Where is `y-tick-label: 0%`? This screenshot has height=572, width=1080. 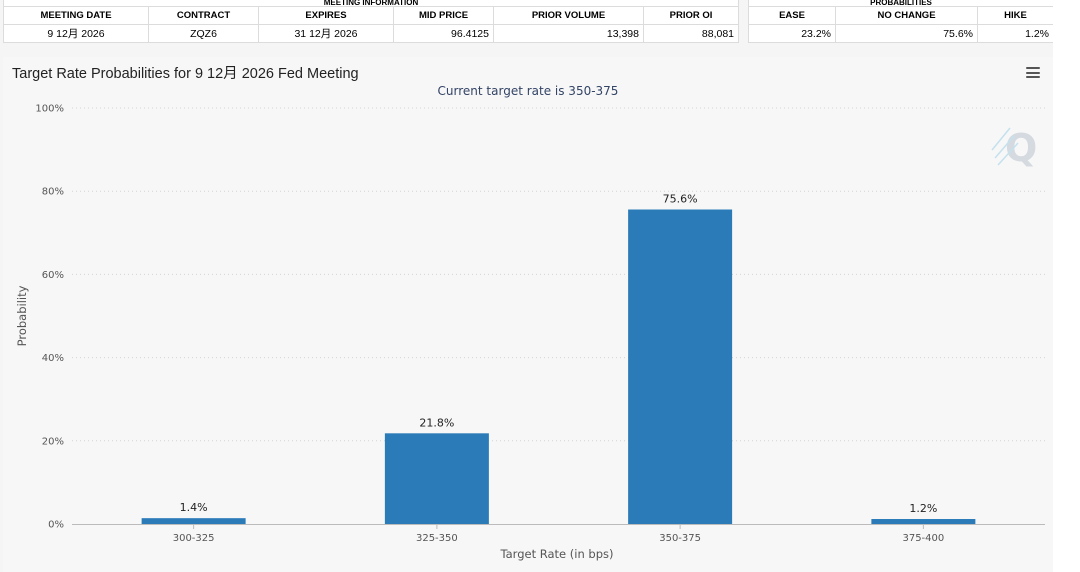 y-tick-label: 0% is located at coordinates (56, 525).